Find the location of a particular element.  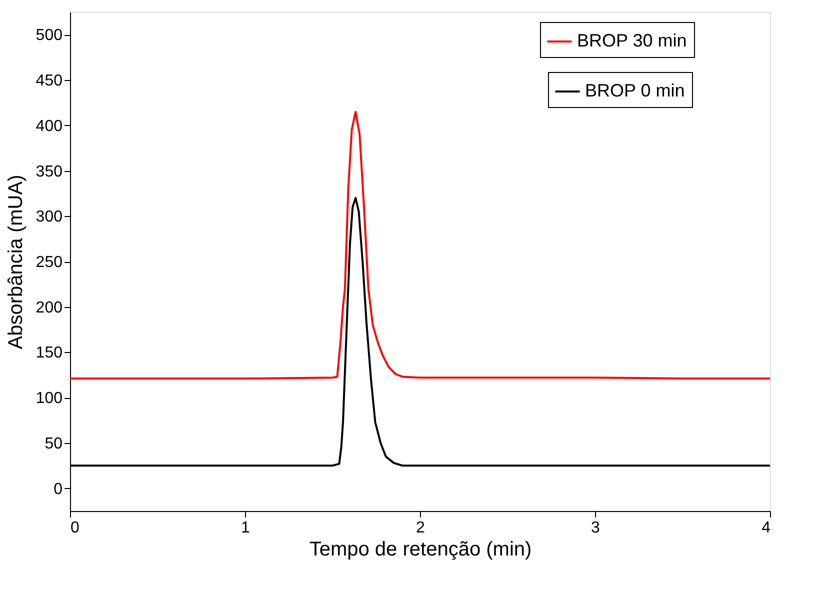

x-tick-label: 2 is located at coordinates (421, 528).